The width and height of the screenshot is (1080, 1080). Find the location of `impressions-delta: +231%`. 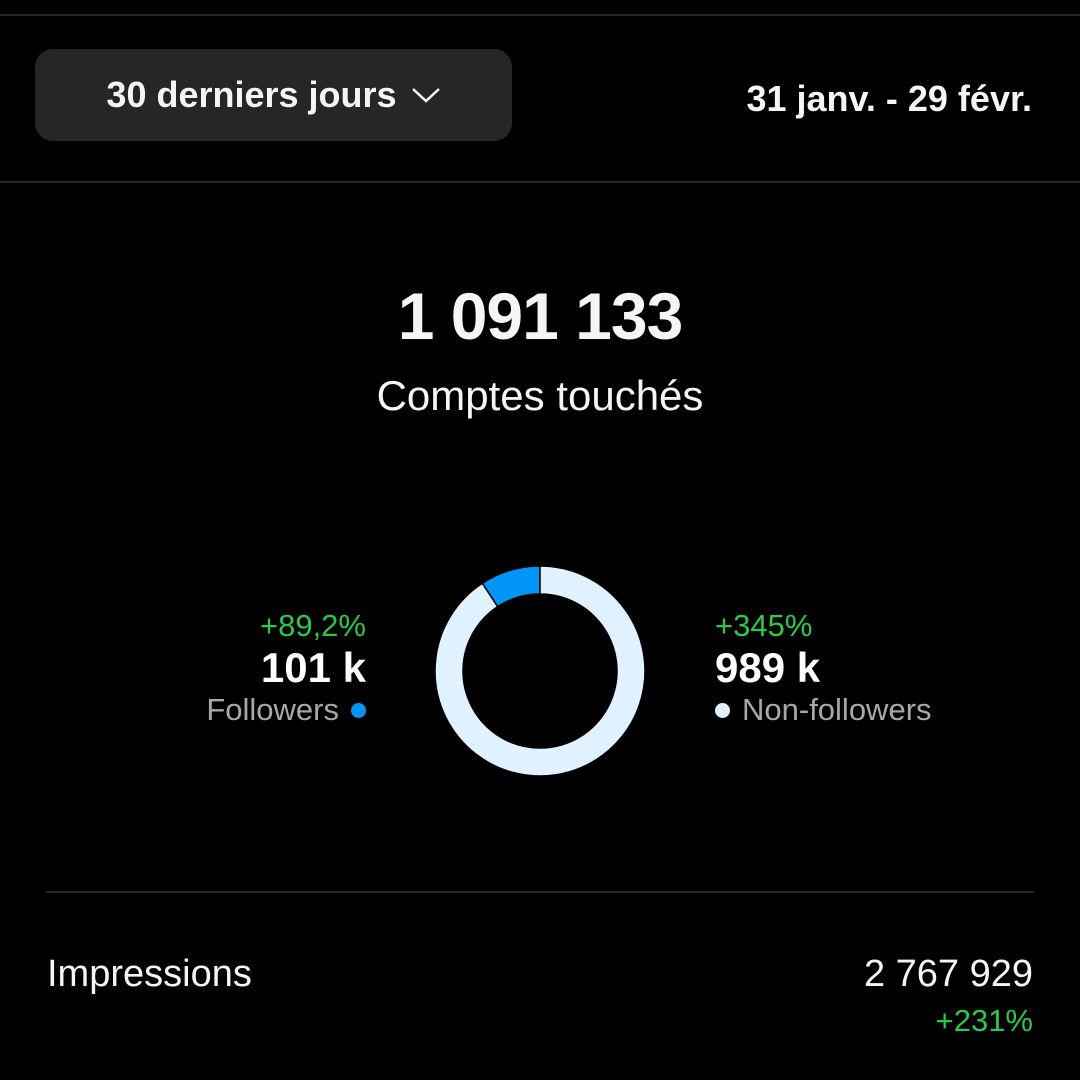

impressions-delta: +231% is located at coordinates (984, 1020).